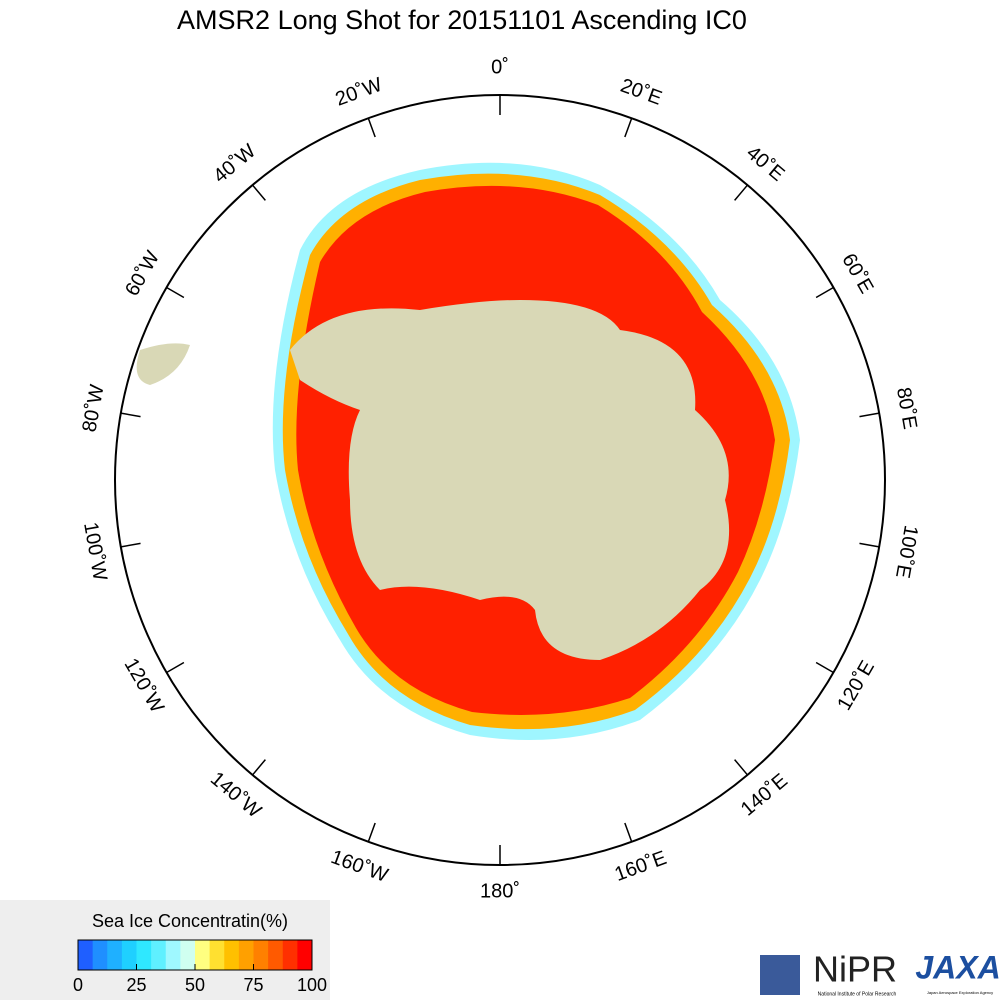 This screenshot has height=1005, width=1000. What do you see at coordinates (78, 985) in the screenshot?
I see `colorbar-tick-label: 0` at bounding box center [78, 985].